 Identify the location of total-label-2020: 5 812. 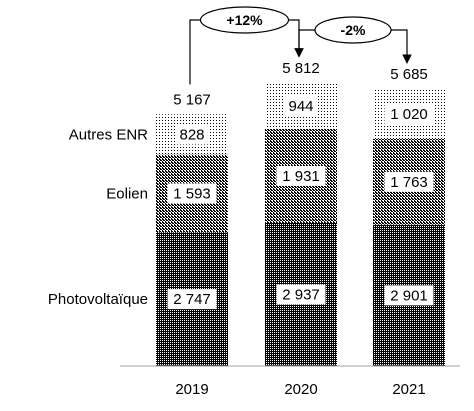
(301, 68).